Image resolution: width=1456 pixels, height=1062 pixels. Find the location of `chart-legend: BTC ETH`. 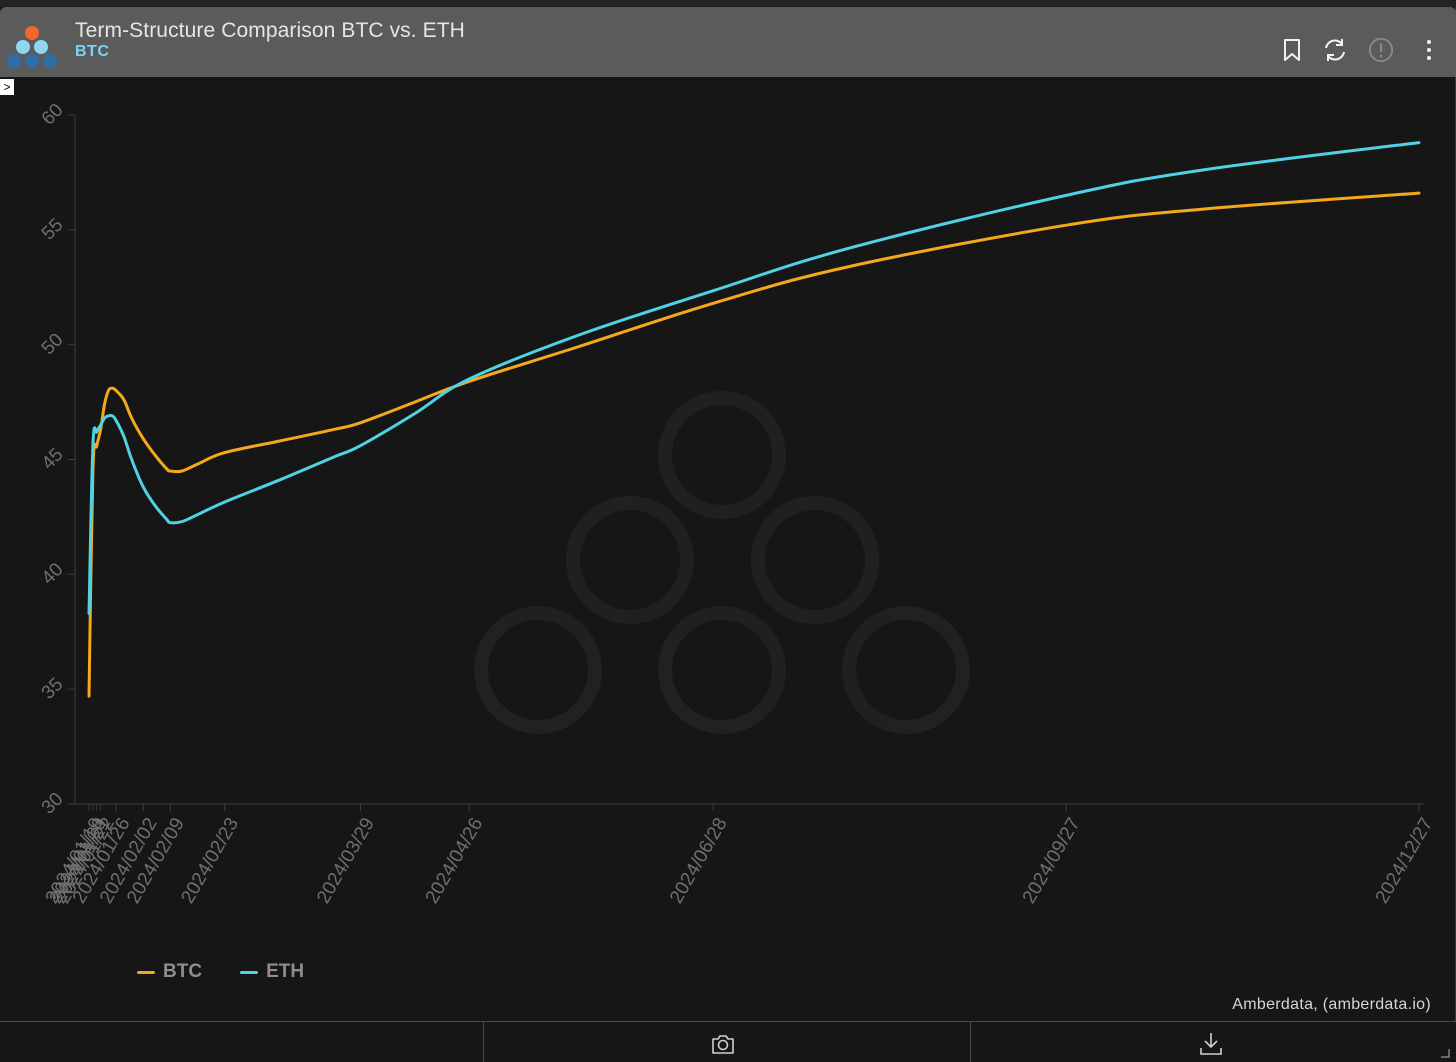

chart-legend: BTC ETH is located at coordinates (220, 972).